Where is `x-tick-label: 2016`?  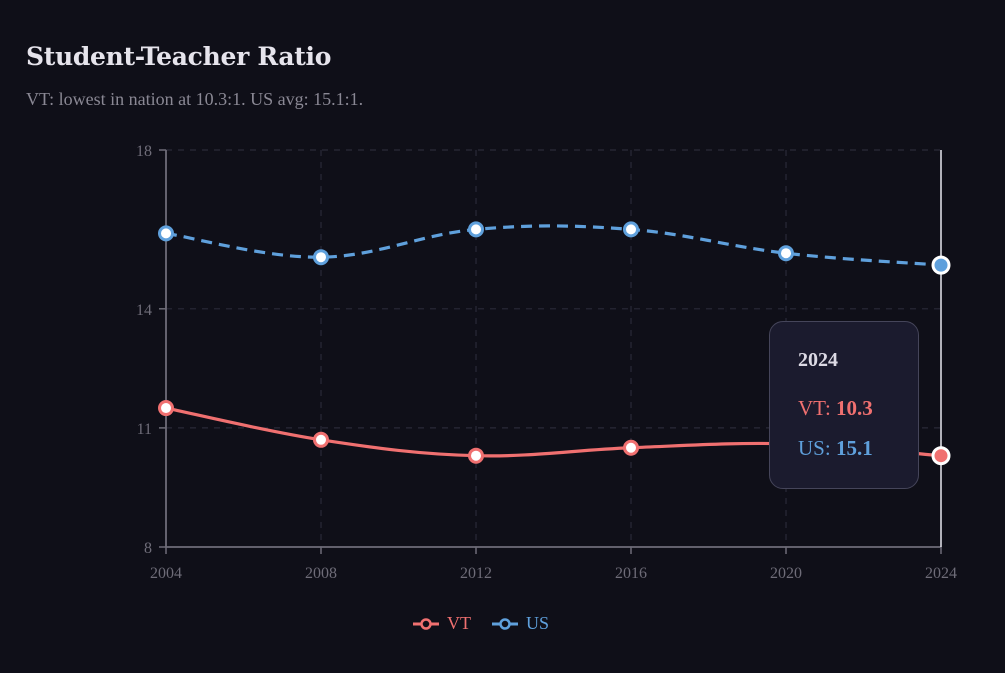 x-tick-label: 2016 is located at coordinates (631, 573).